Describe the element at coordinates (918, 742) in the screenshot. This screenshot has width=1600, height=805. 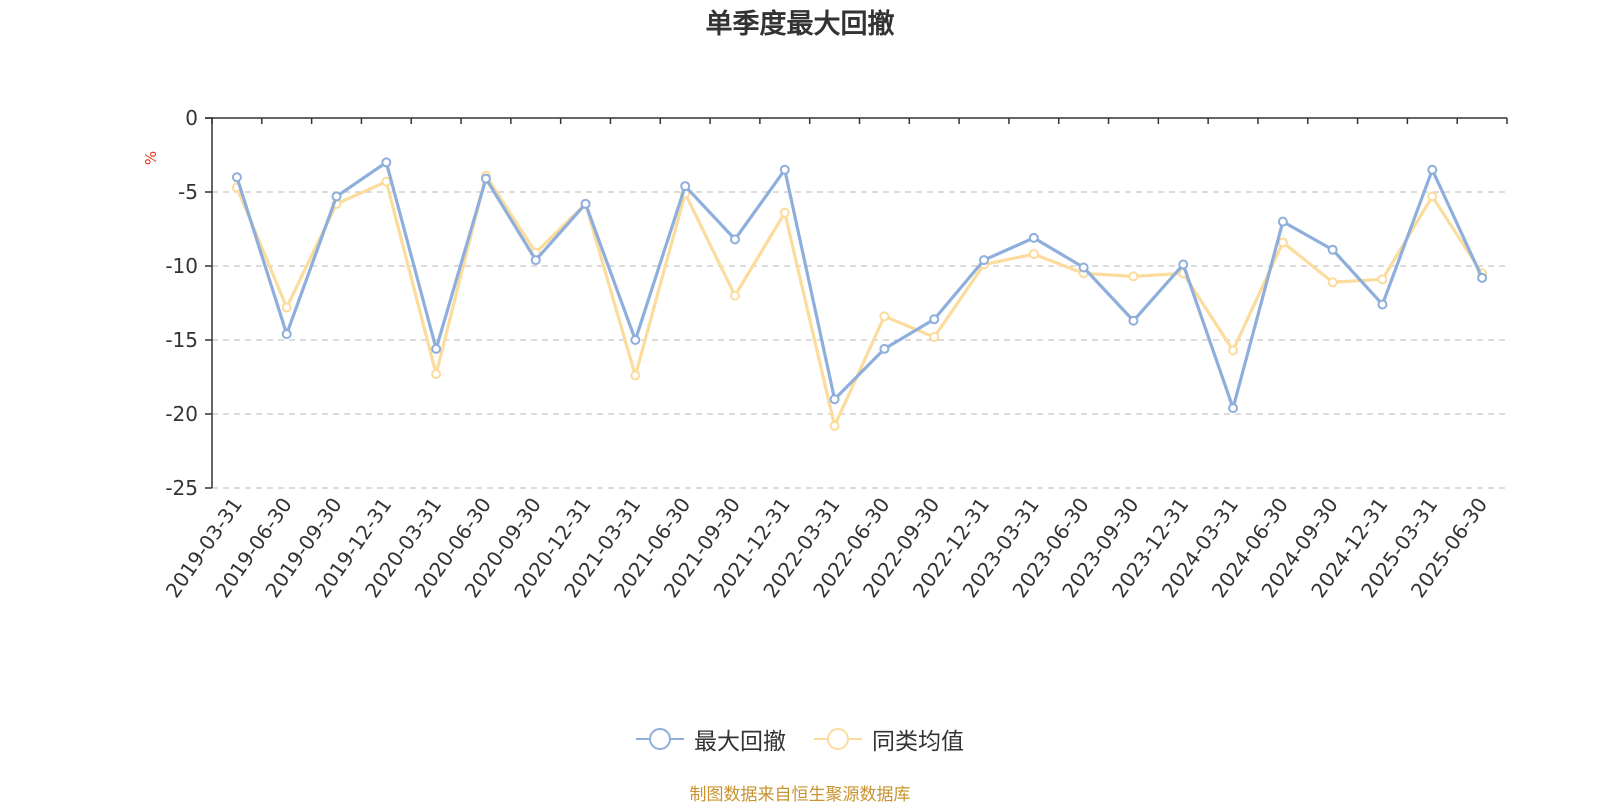
I see `legend-label: 同类均值` at that location.